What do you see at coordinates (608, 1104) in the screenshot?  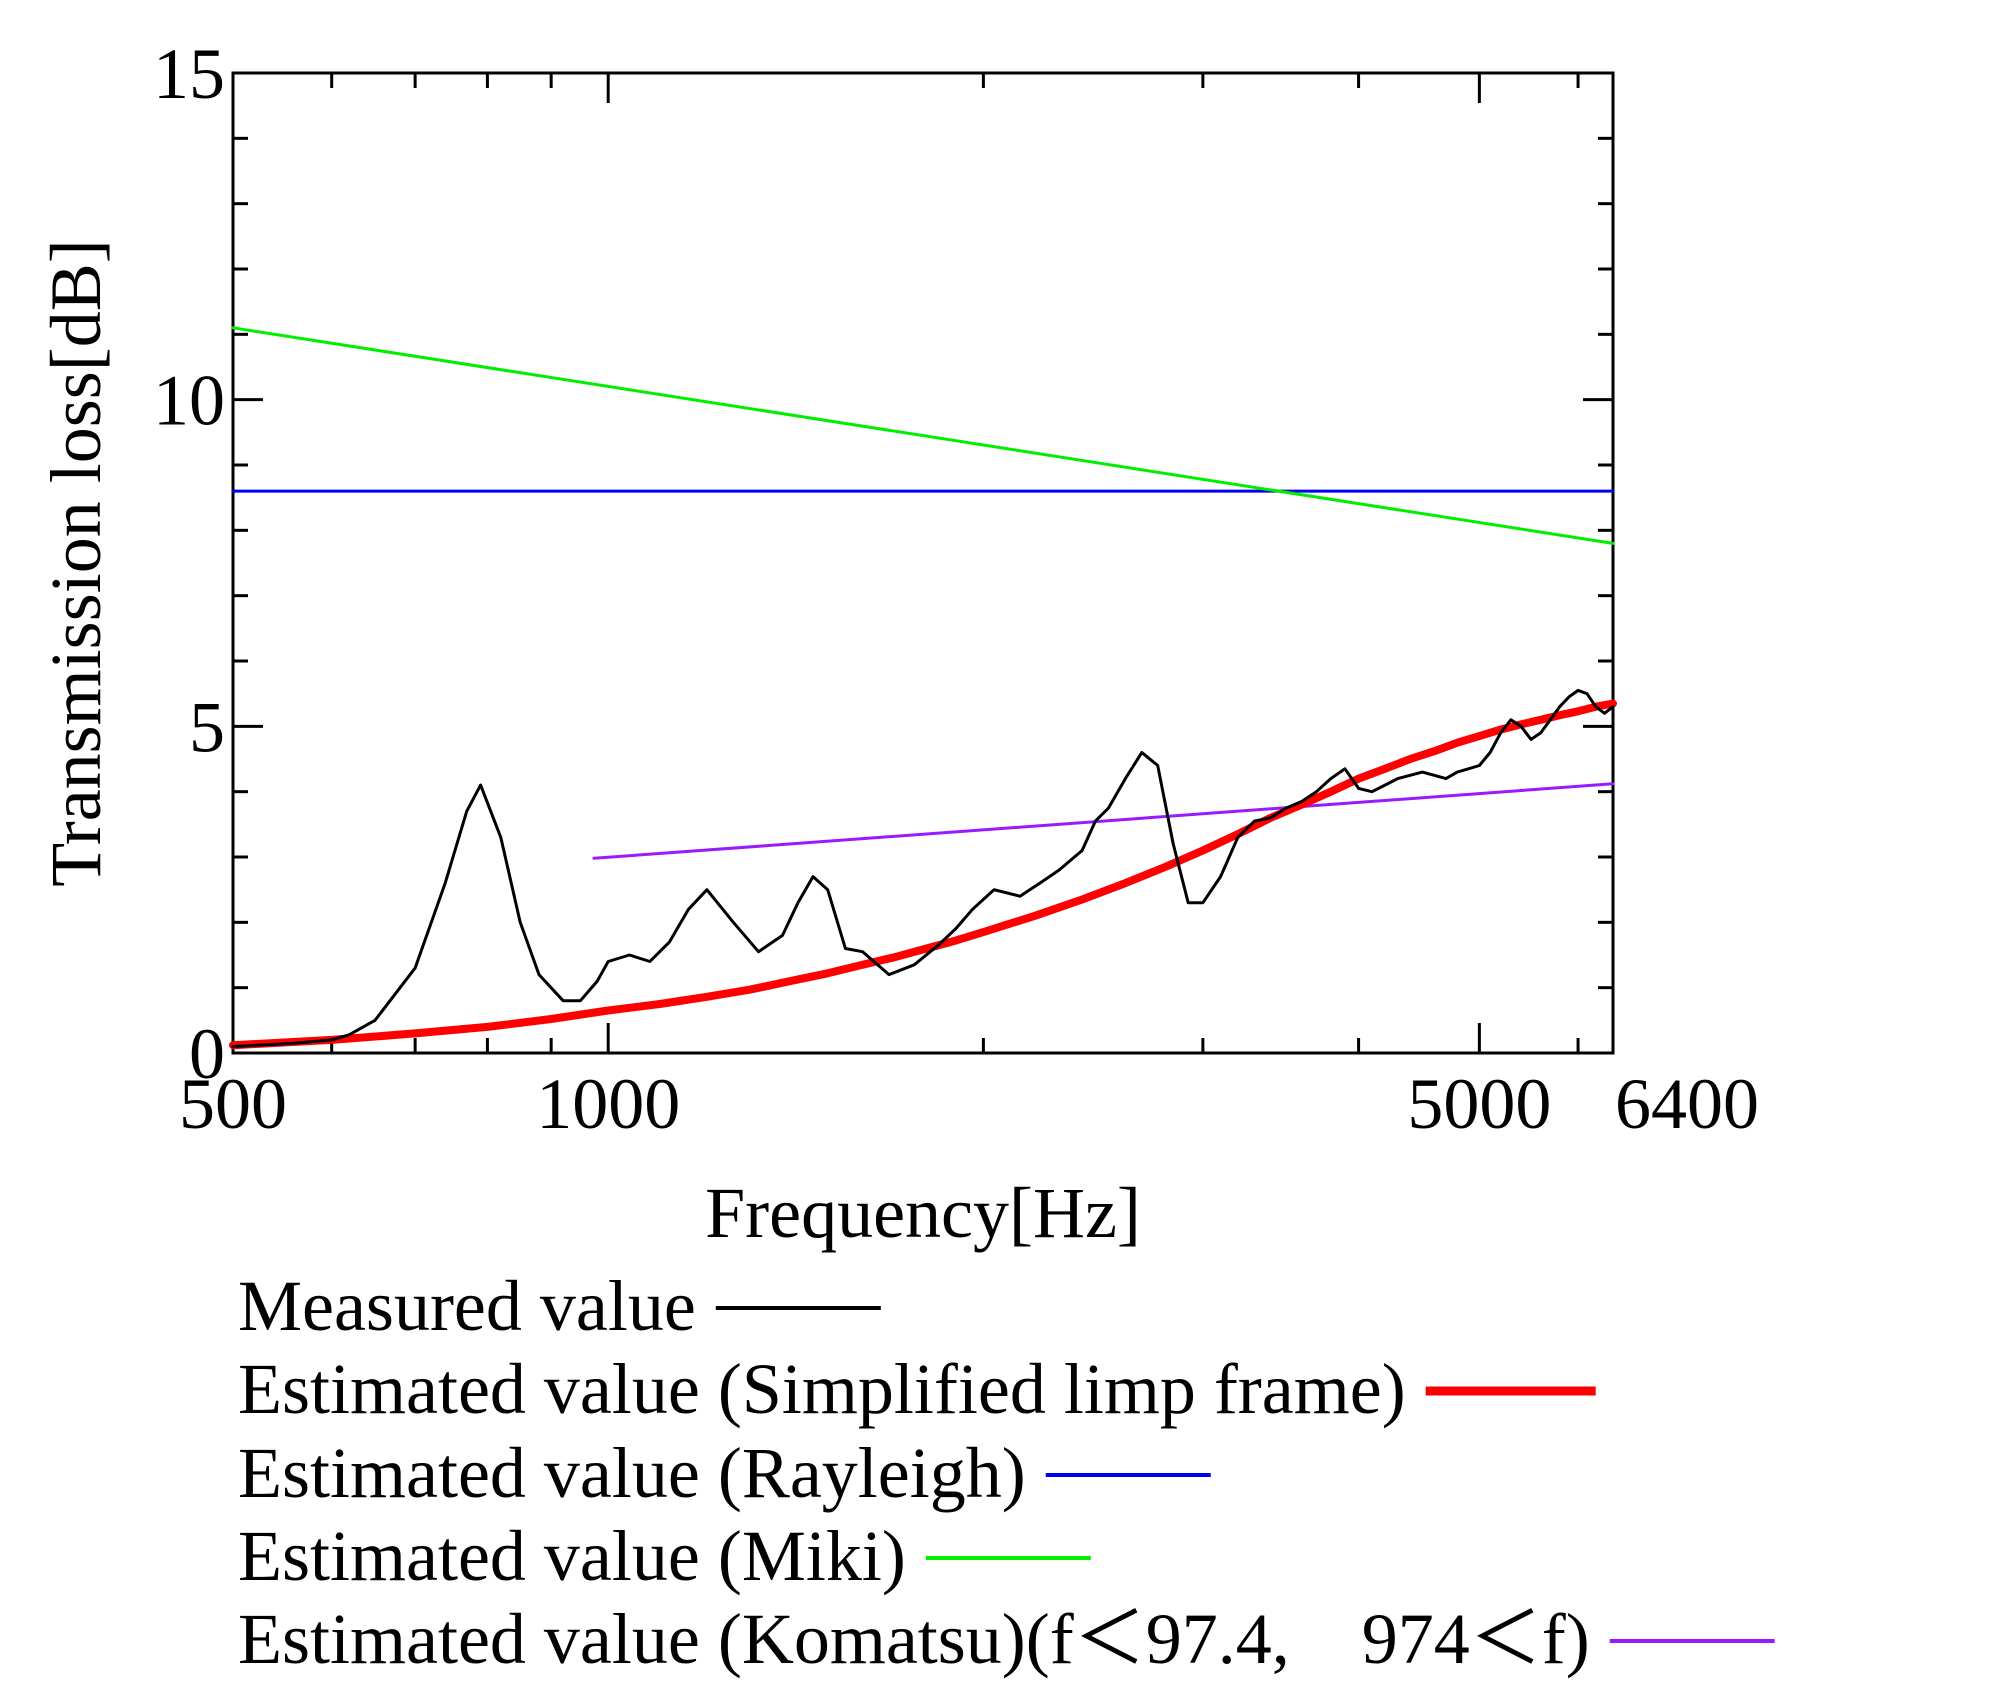 I see `x-tick-label: 1000` at bounding box center [608, 1104].